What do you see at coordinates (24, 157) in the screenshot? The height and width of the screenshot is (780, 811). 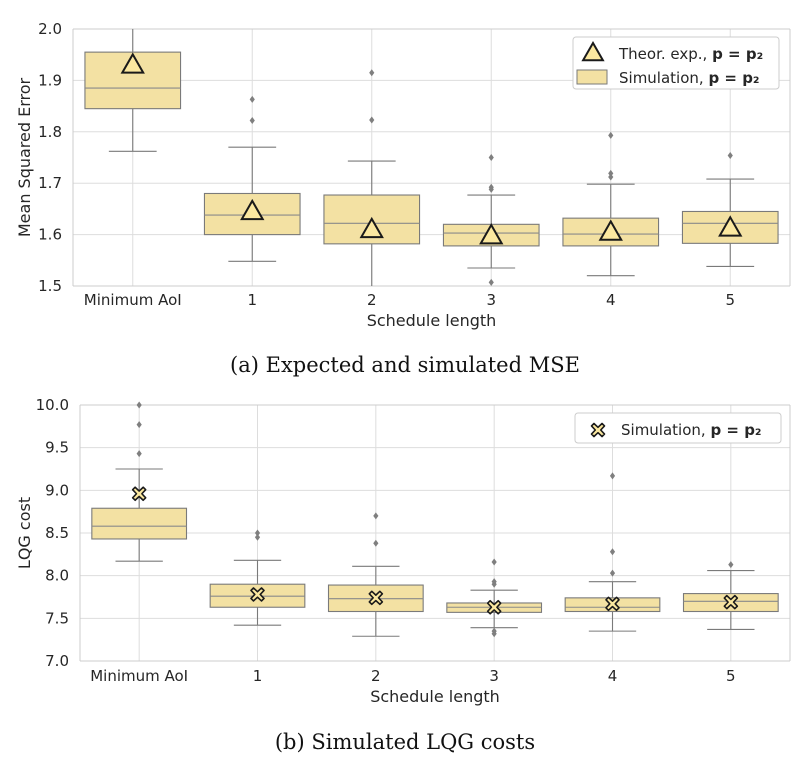 I see `y-axis-label: Mean Squared Error` at bounding box center [24, 157].